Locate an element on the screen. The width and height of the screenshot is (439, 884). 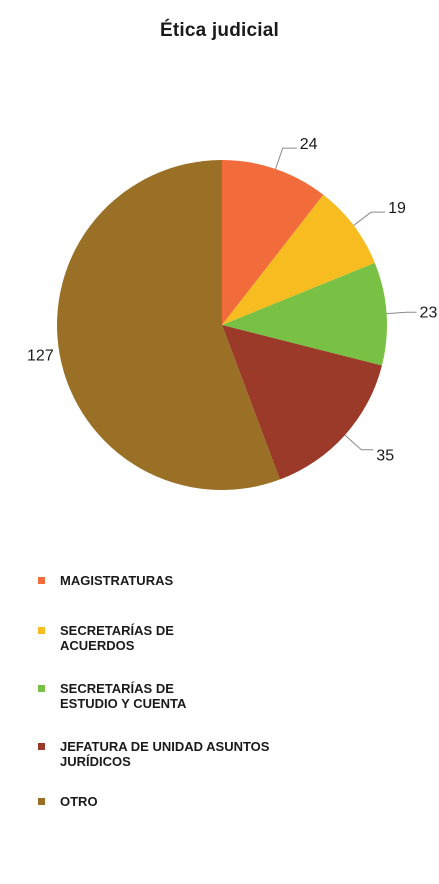
pie-slice-jefatura-de-unidad-asuntos-jurídicos is located at coordinates (302, 402).